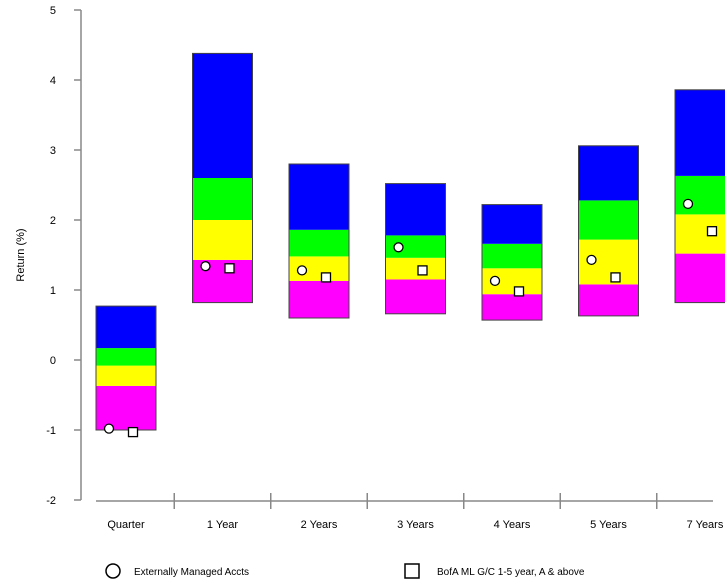 The image size is (725, 585). What do you see at coordinates (53, 221) in the screenshot?
I see `y-tick-label: 2` at bounding box center [53, 221].